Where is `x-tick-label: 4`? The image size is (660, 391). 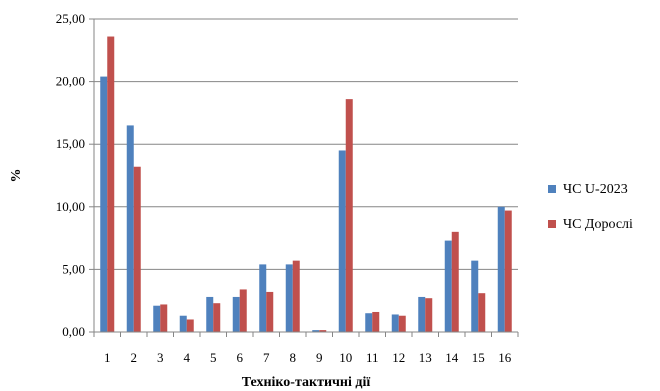
x-tick-label: 4 is located at coordinates (187, 357).